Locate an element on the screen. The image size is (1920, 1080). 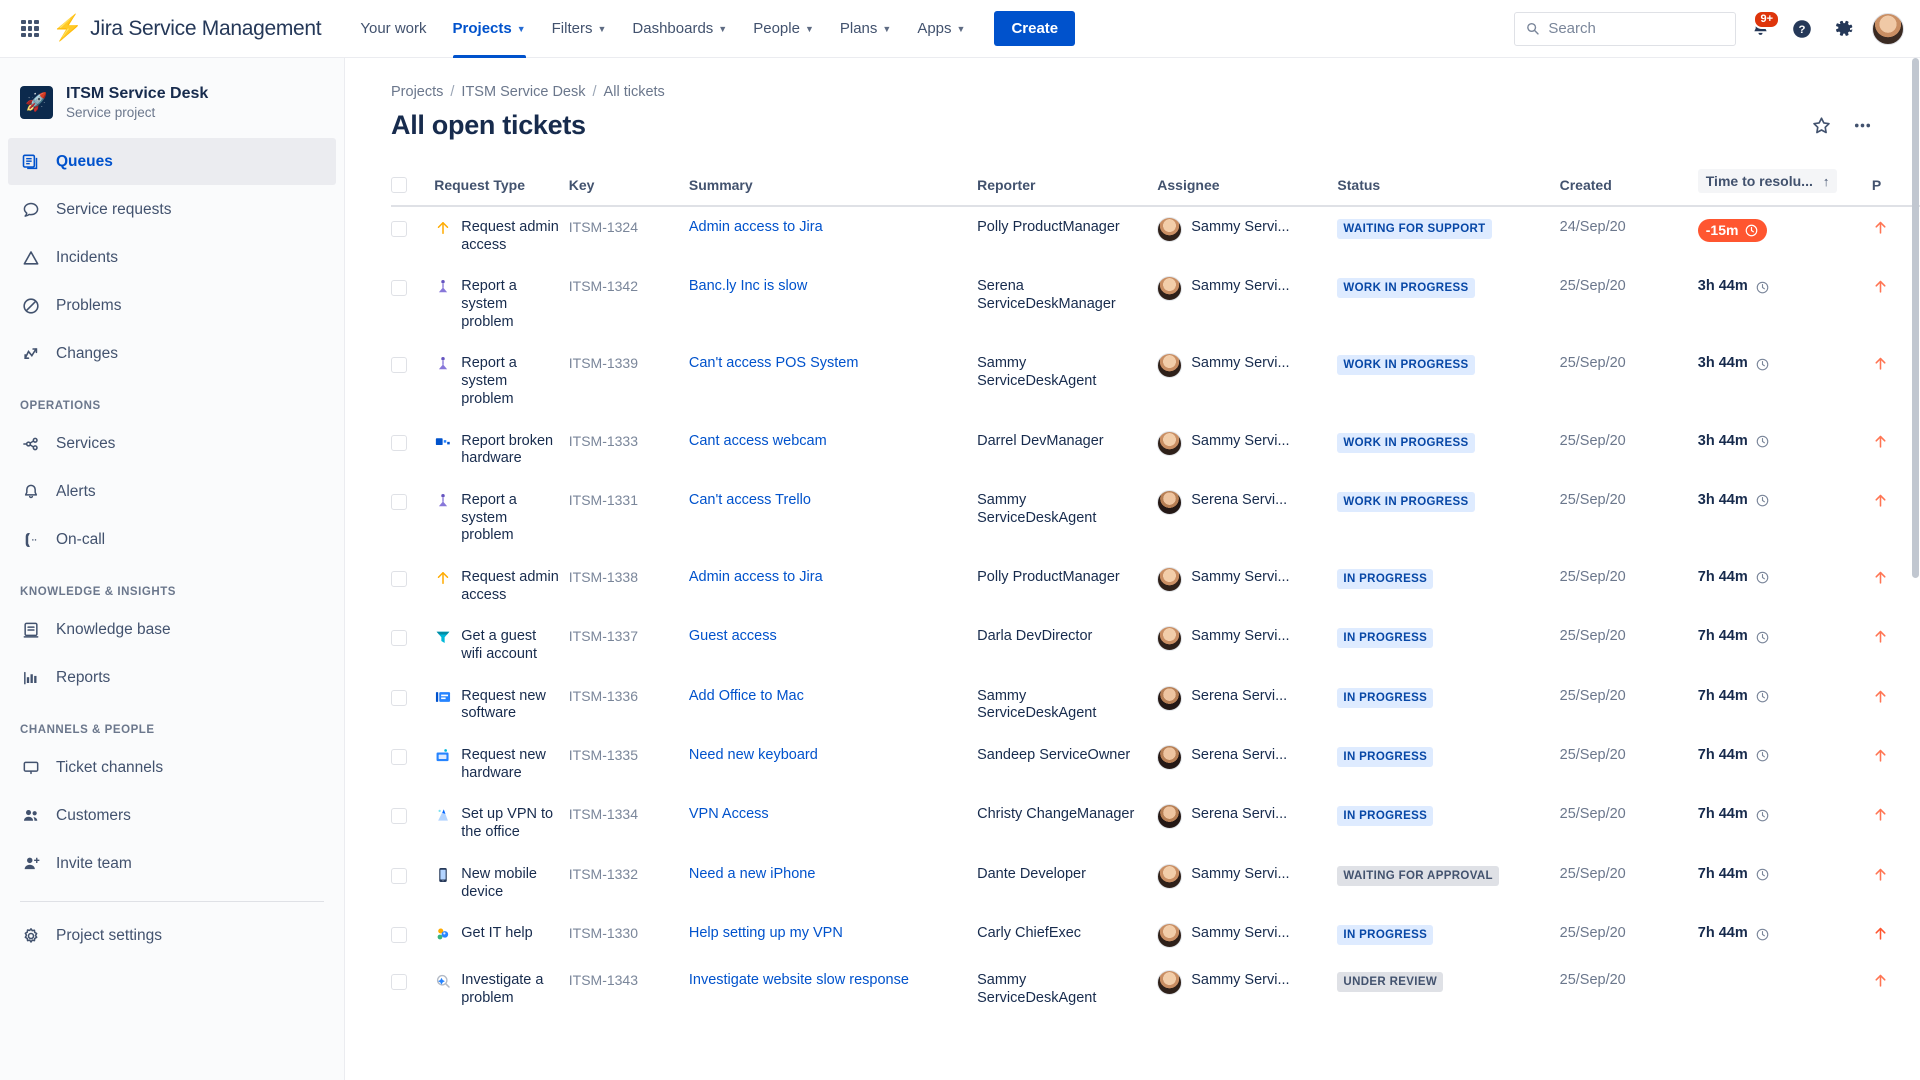
issue-summary-link: Add Office to Mac is located at coordinates (746, 695).